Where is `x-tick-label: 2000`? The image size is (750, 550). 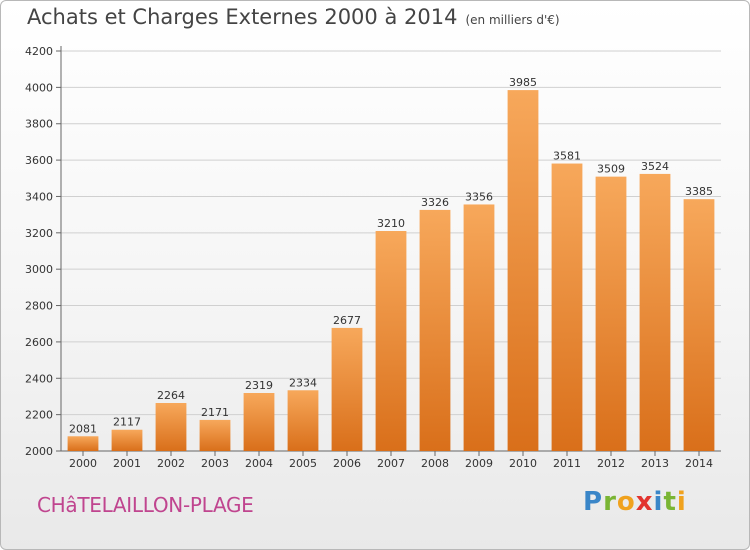
x-tick-label: 2000 is located at coordinates (83, 463).